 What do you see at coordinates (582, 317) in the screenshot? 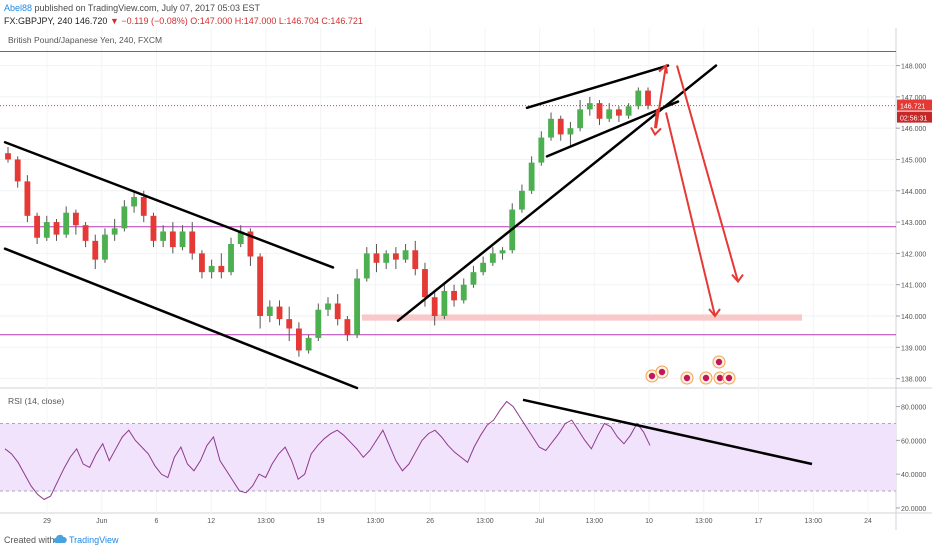
I see `support-zone` at bounding box center [582, 317].